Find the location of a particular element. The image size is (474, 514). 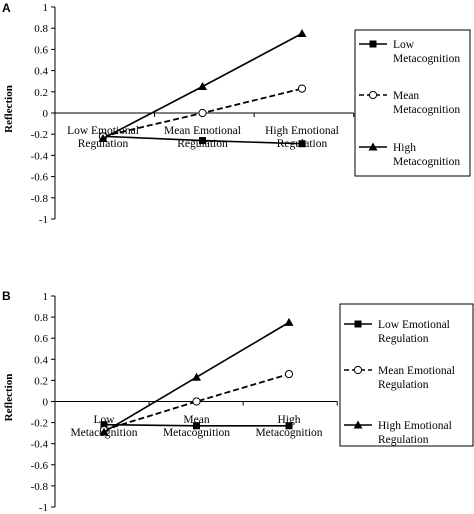

panel-b-y-tick-label: 0.6 is located at coordinates (41, 339).